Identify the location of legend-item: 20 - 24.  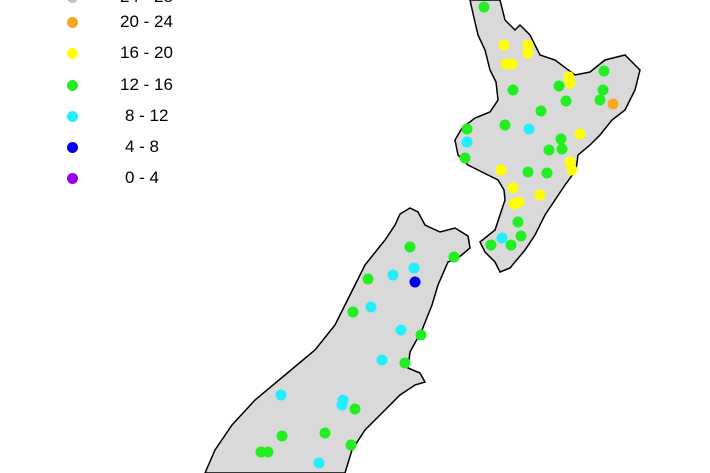
(125, 22).